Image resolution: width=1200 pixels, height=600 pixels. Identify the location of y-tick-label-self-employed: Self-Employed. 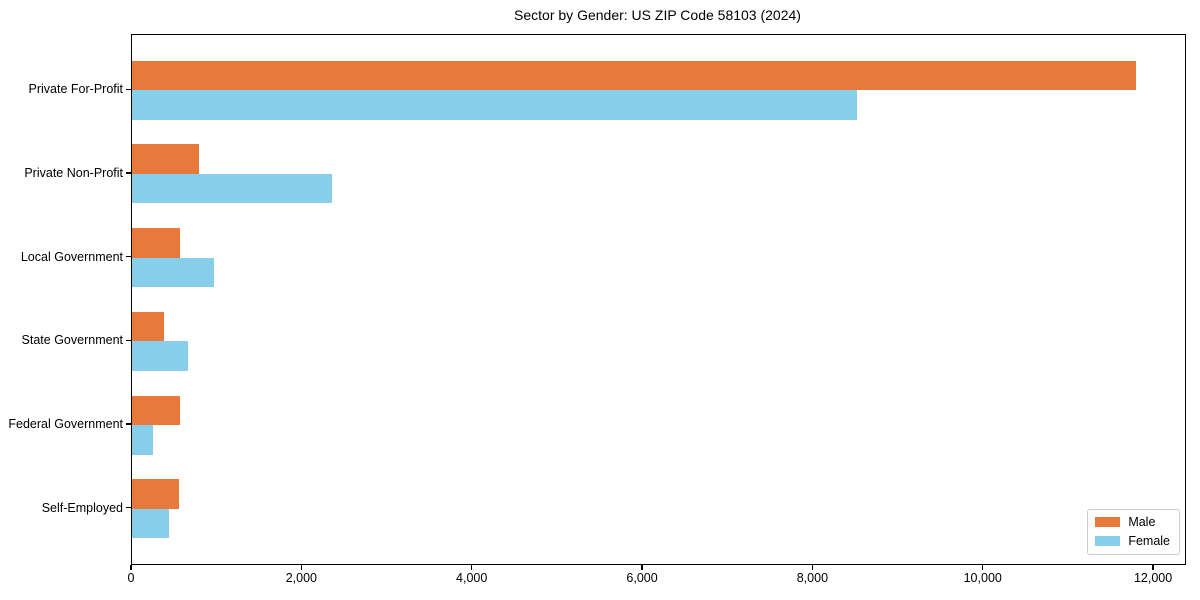
(82, 507).